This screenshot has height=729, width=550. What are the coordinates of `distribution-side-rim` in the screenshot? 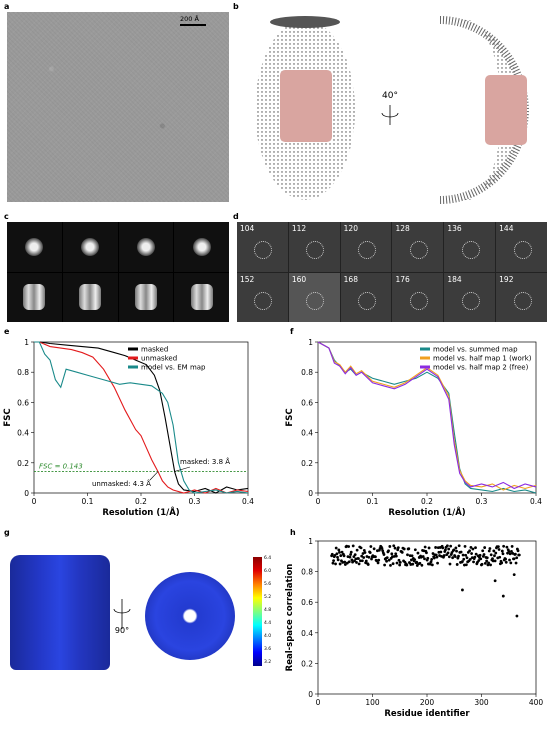 It's located at (484, 110).